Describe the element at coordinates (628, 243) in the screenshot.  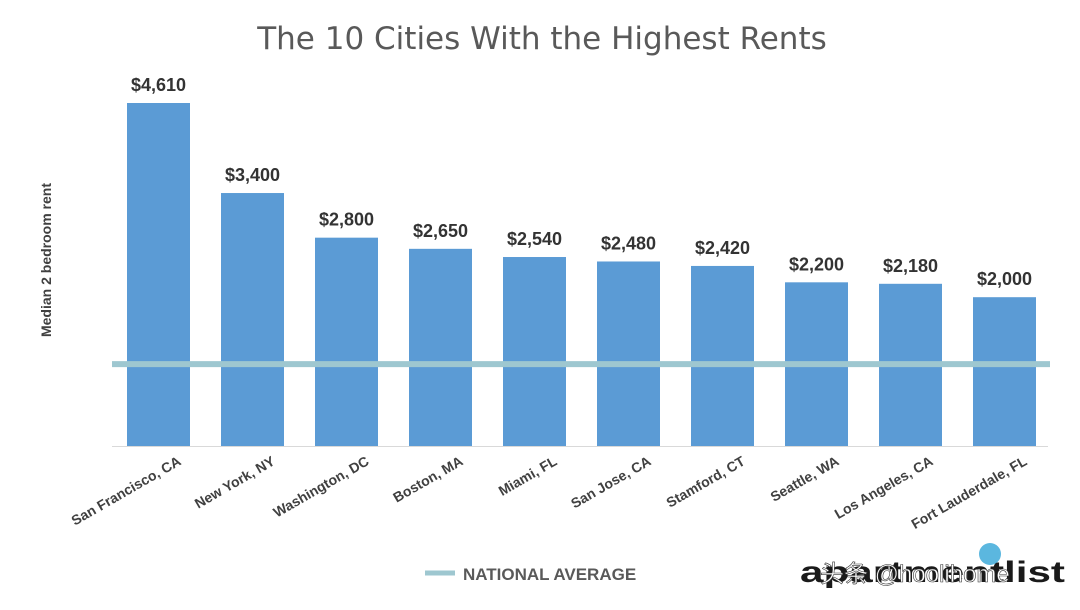
I see `value-label-6: $2,480` at that location.